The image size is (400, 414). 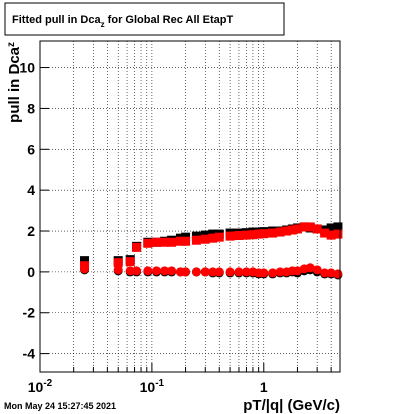 What do you see at coordinates (60, 406) in the screenshot?
I see `timestamp: Mon May 24 15:27:45 2021` at bounding box center [60, 406].